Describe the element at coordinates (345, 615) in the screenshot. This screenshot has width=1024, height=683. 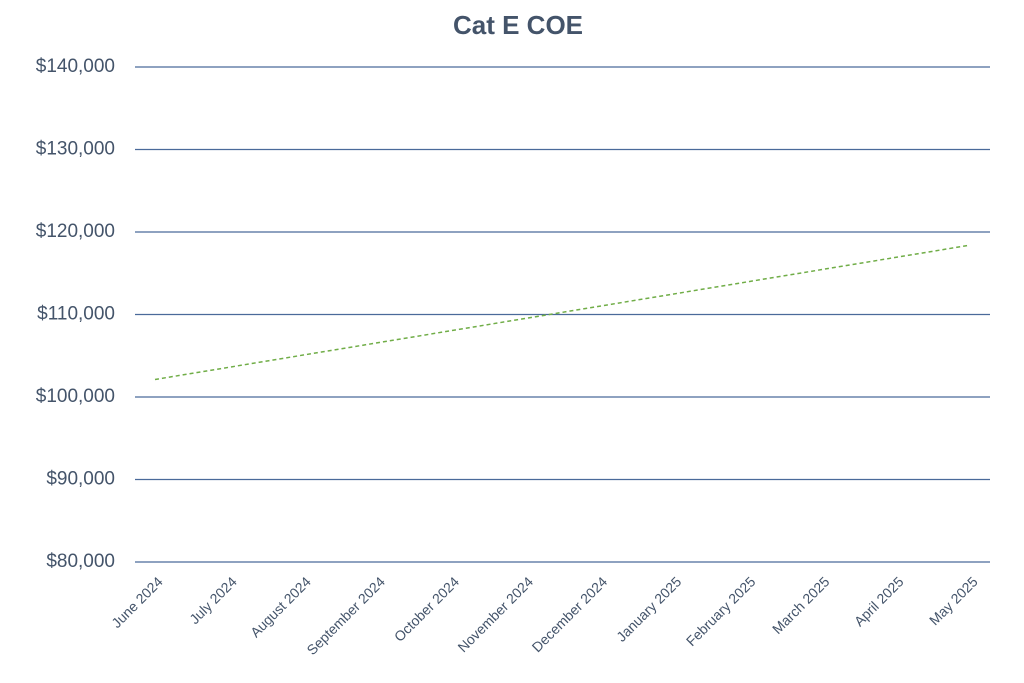
I see `x-tick-label: September 2024` at that location.